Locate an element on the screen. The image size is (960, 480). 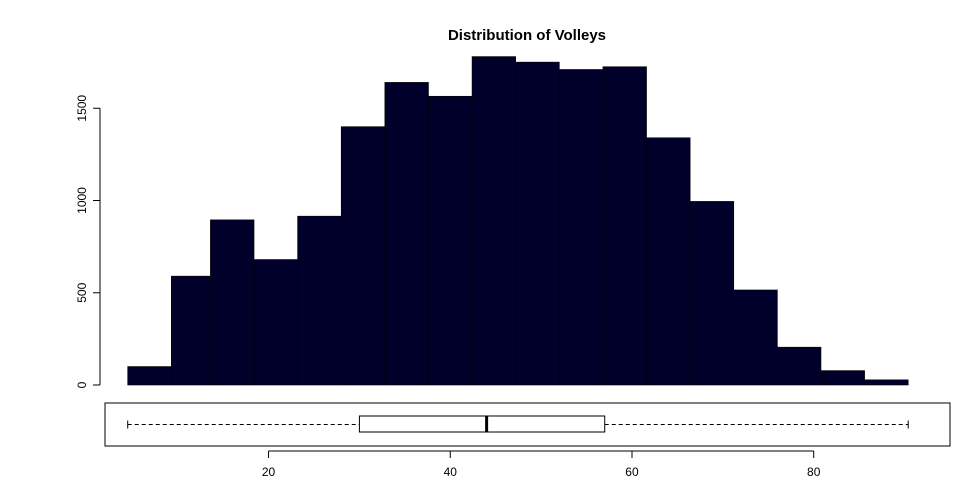
x-tick-label: 20 is located at coordinates (269, 472).